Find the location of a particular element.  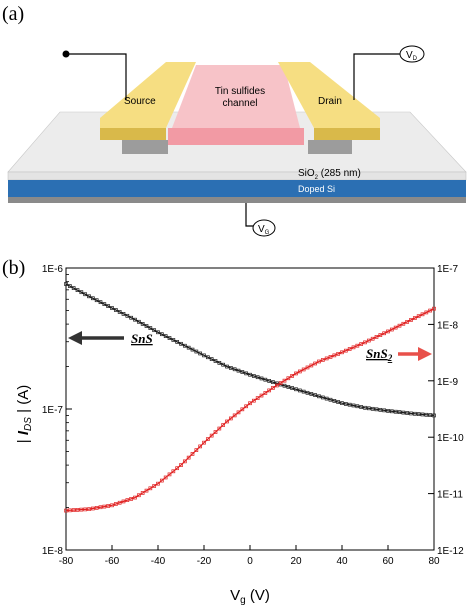

left-y-tick-label: 1E-8 is located at coordinates (53, 551).